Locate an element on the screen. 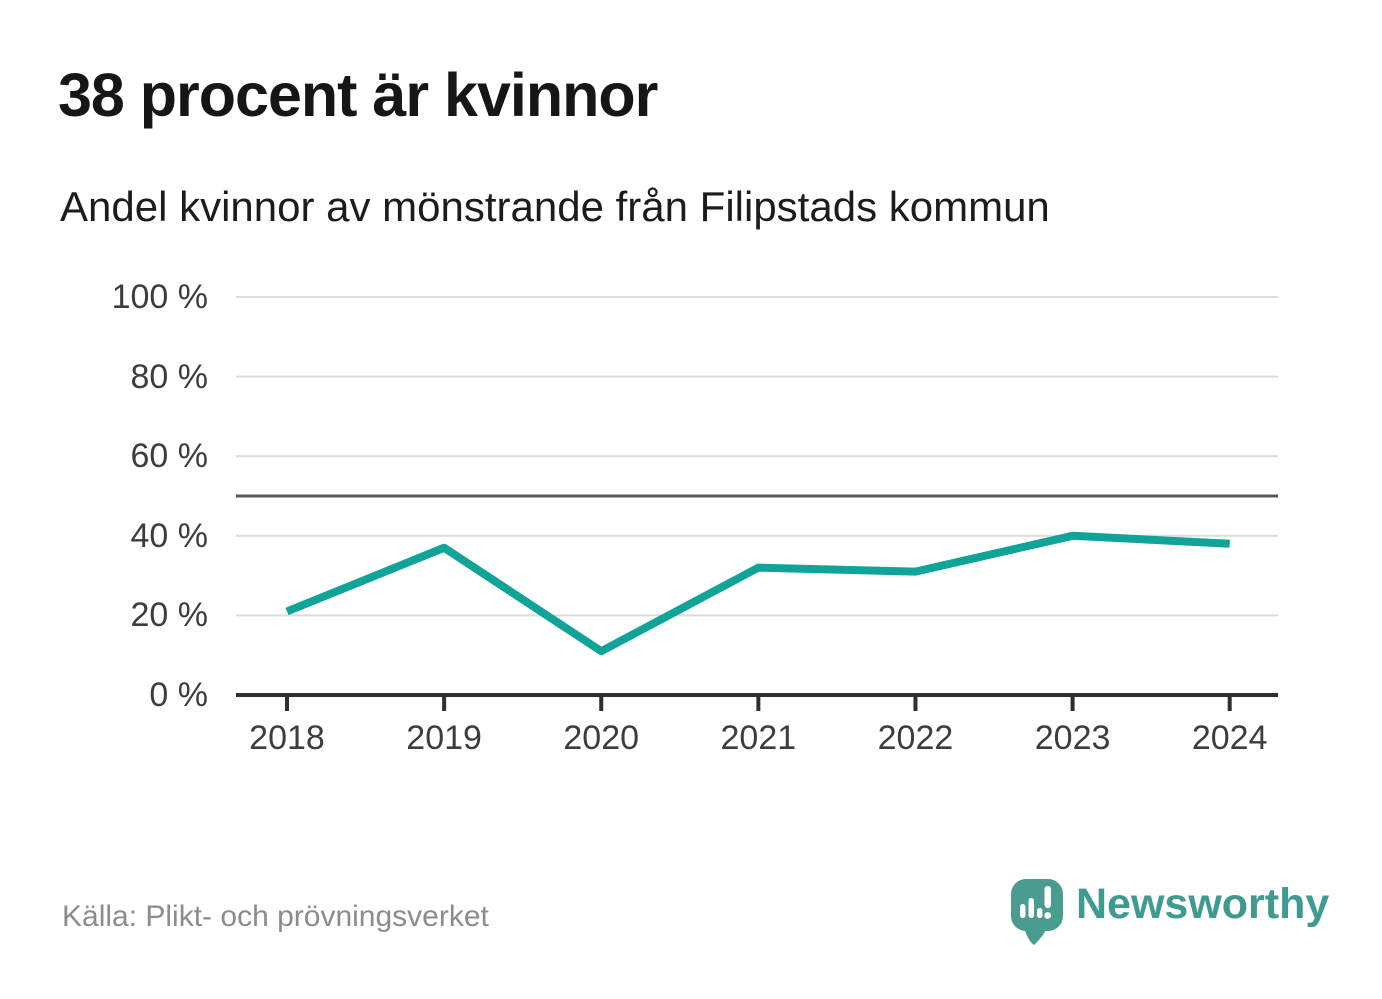 The width and height of the screenshot is (1382, 999). x-axis-label: 2019 is located at coordinates (444, 738).